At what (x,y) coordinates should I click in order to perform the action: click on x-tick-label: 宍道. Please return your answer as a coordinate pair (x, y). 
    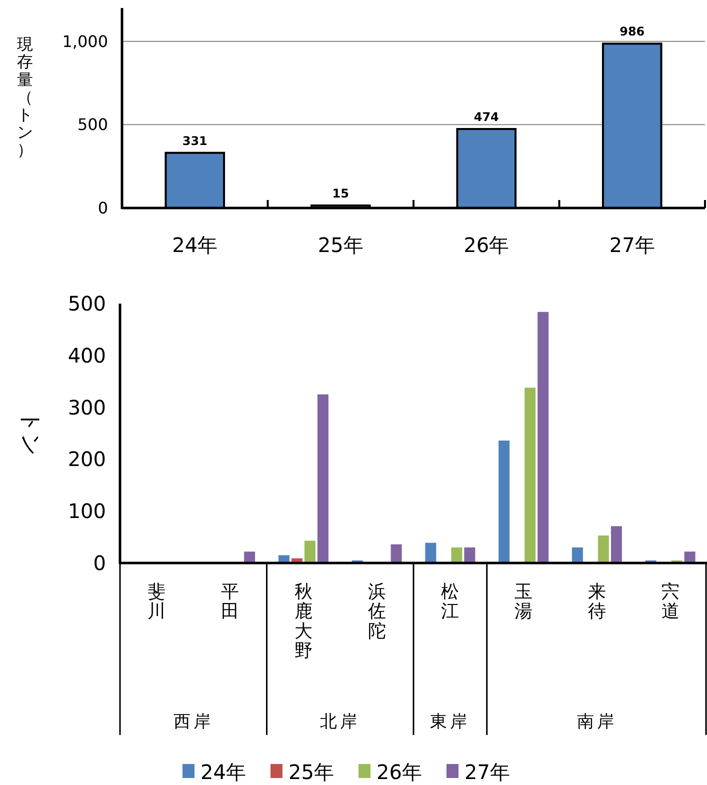
    Looking at the image, I should click on (670, 601).